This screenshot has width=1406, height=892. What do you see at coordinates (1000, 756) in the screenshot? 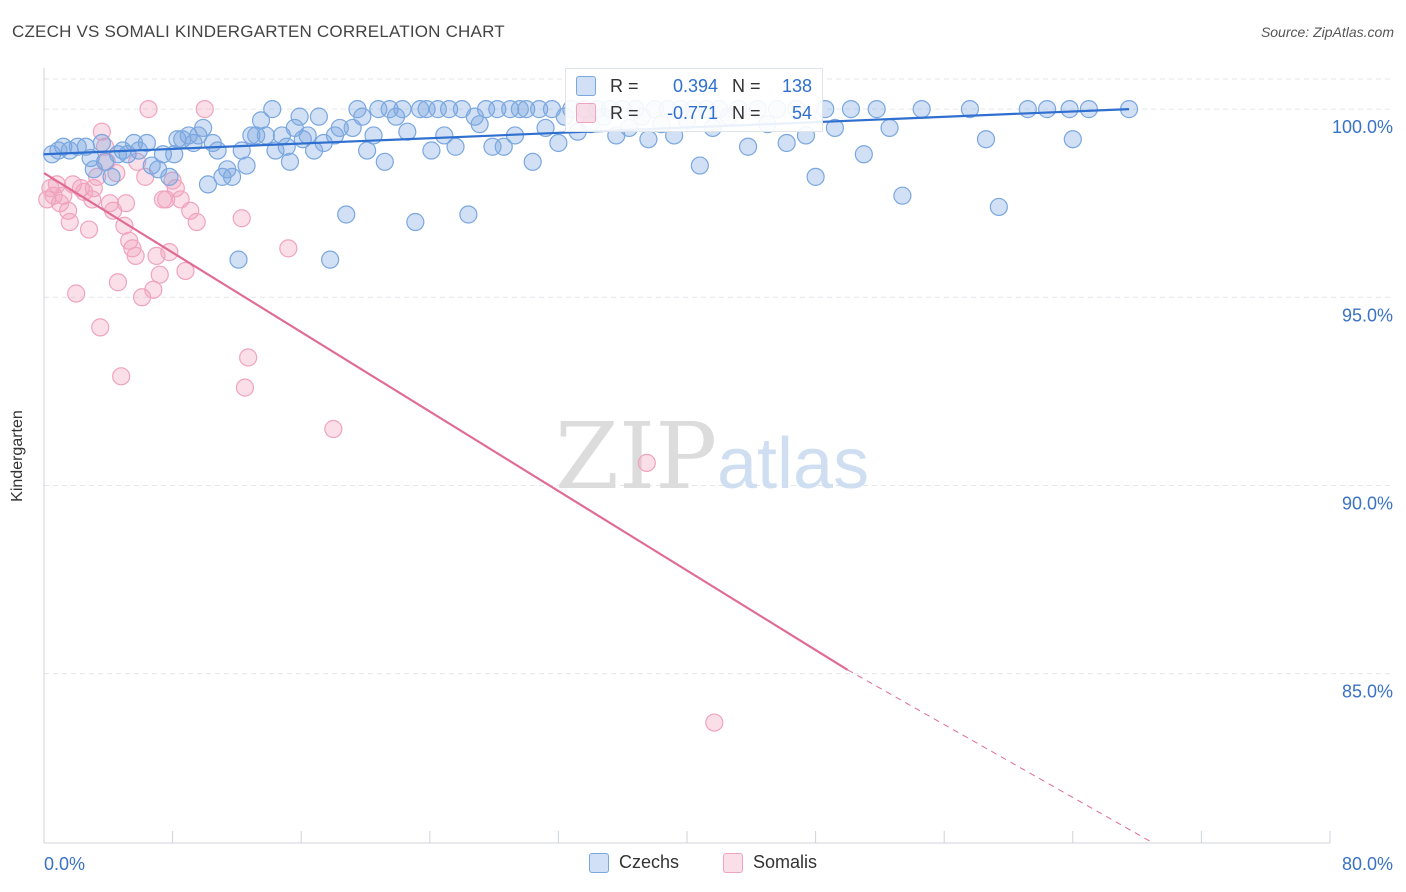
I see `somalis-trend-extension` at bounding box center [1000, 756].